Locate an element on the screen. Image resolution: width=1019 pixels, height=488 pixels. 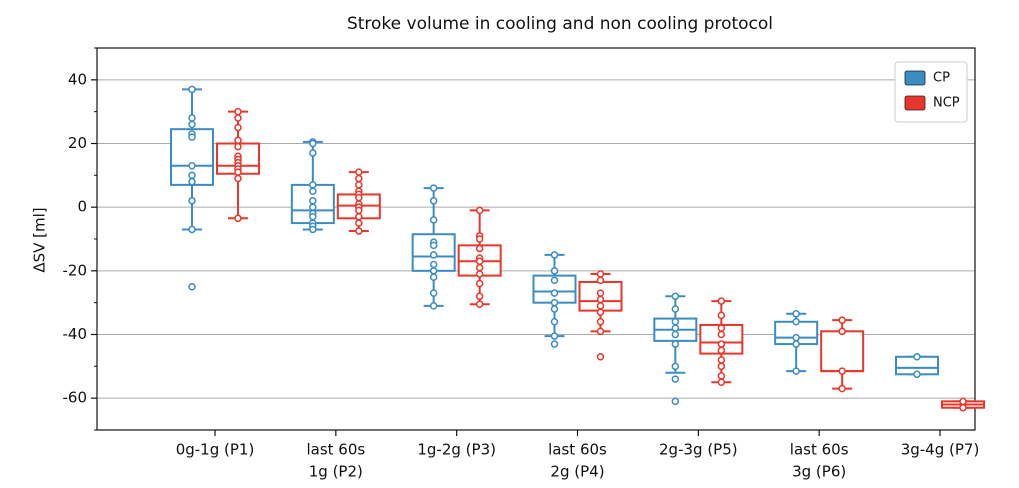
y-tick-label: 20 is located at coordinates (77, 143).